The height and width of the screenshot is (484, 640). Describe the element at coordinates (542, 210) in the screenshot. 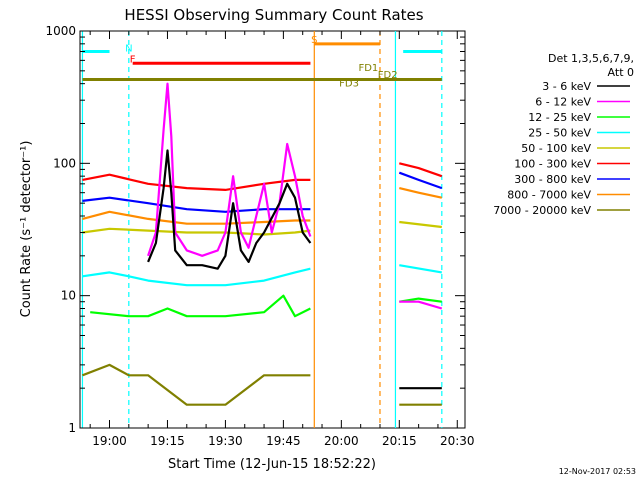

I see `legend-label: 7000 - 20000 keV` at that location.